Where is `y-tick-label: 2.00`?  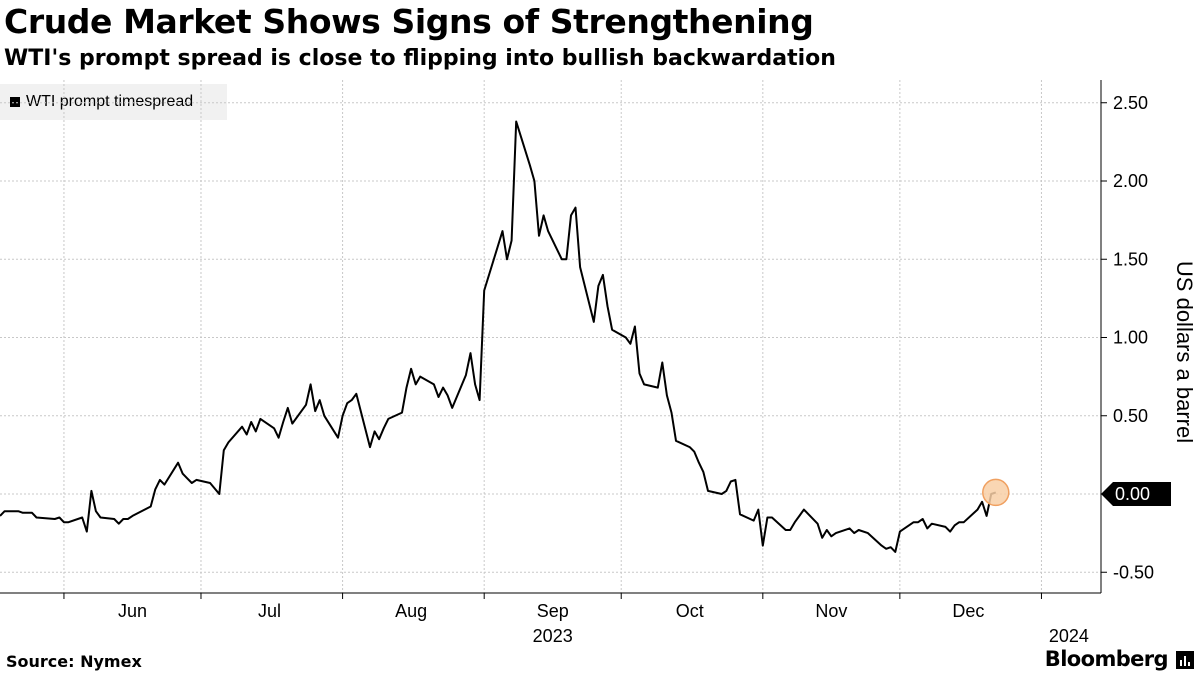 y-tick-label: 2.00 is located at coordinates (1130, 181).